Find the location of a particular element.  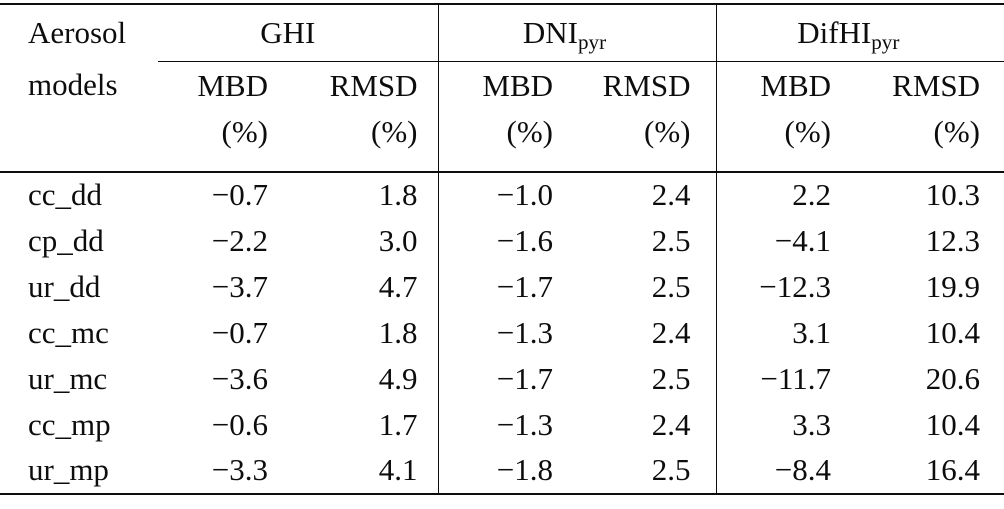

group-difhi-subscript: pyr is located at coordinates (885, 41).